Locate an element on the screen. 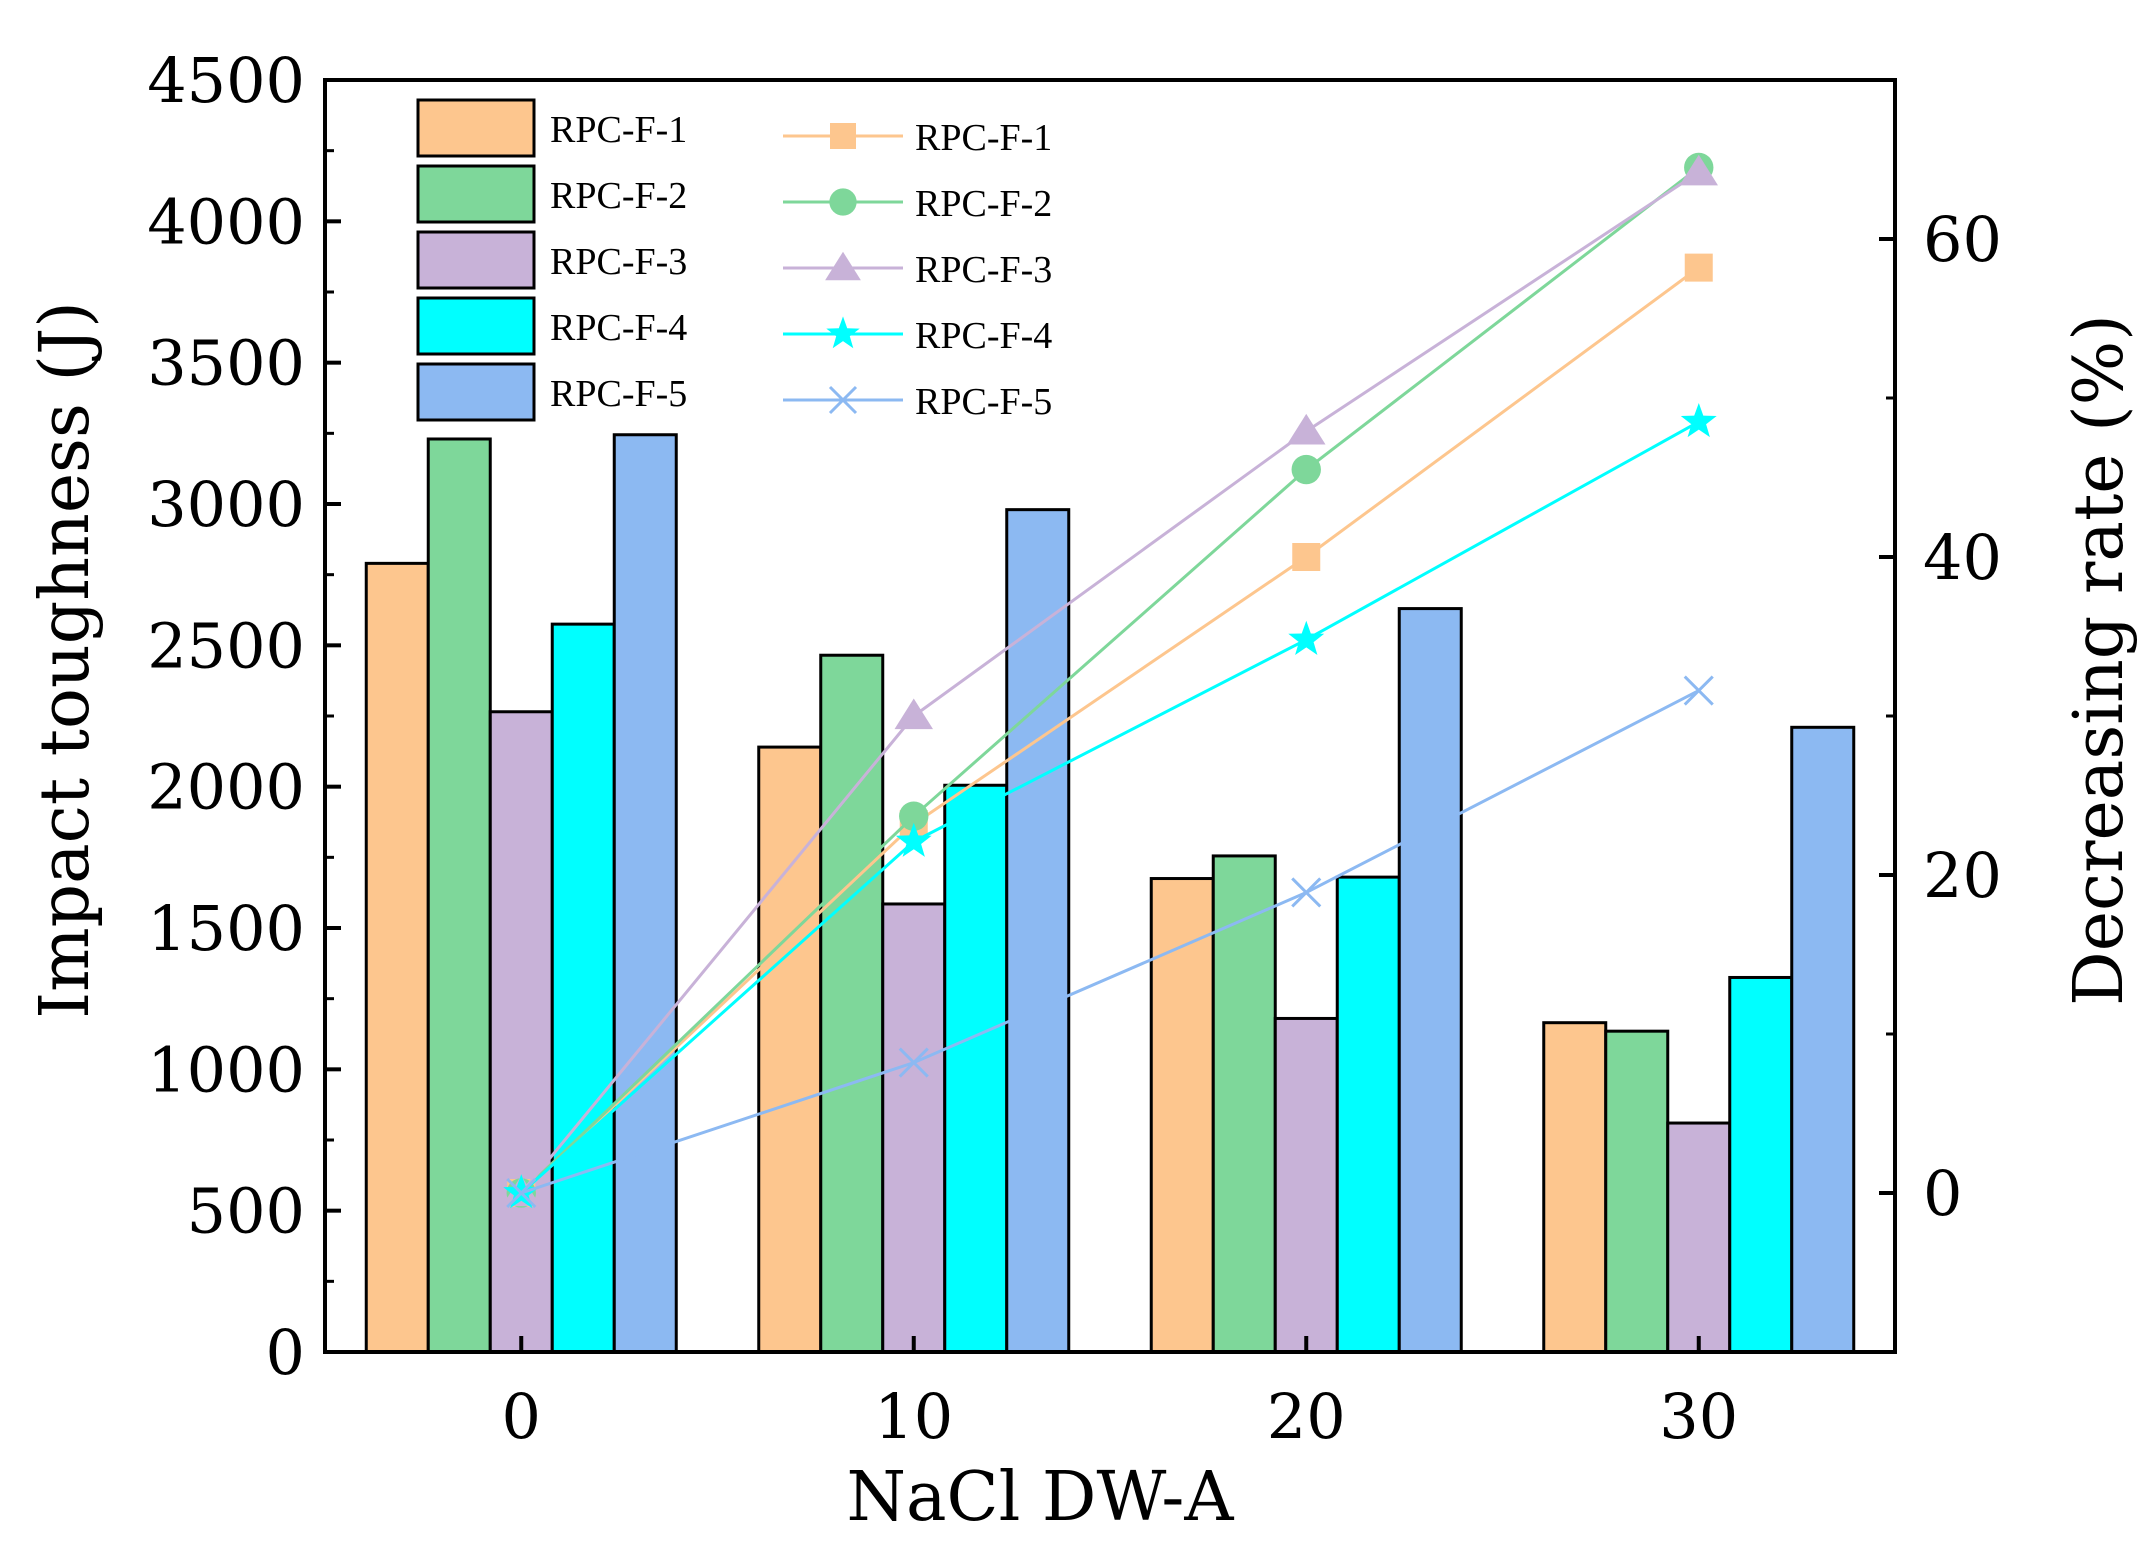 The image size is (2147, 1545). y-axis-title: Impact toughness (J) is located at coordinates (65, 660).